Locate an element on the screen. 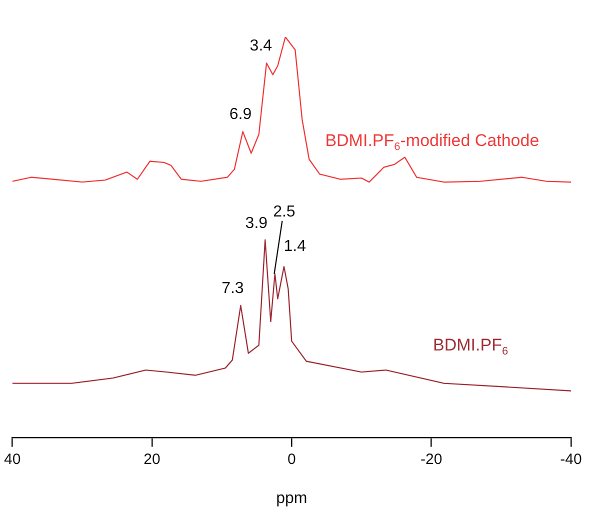 This screenshot has height=518, width=611. x-axis-title: ppm is located at coordinates (292, 498).